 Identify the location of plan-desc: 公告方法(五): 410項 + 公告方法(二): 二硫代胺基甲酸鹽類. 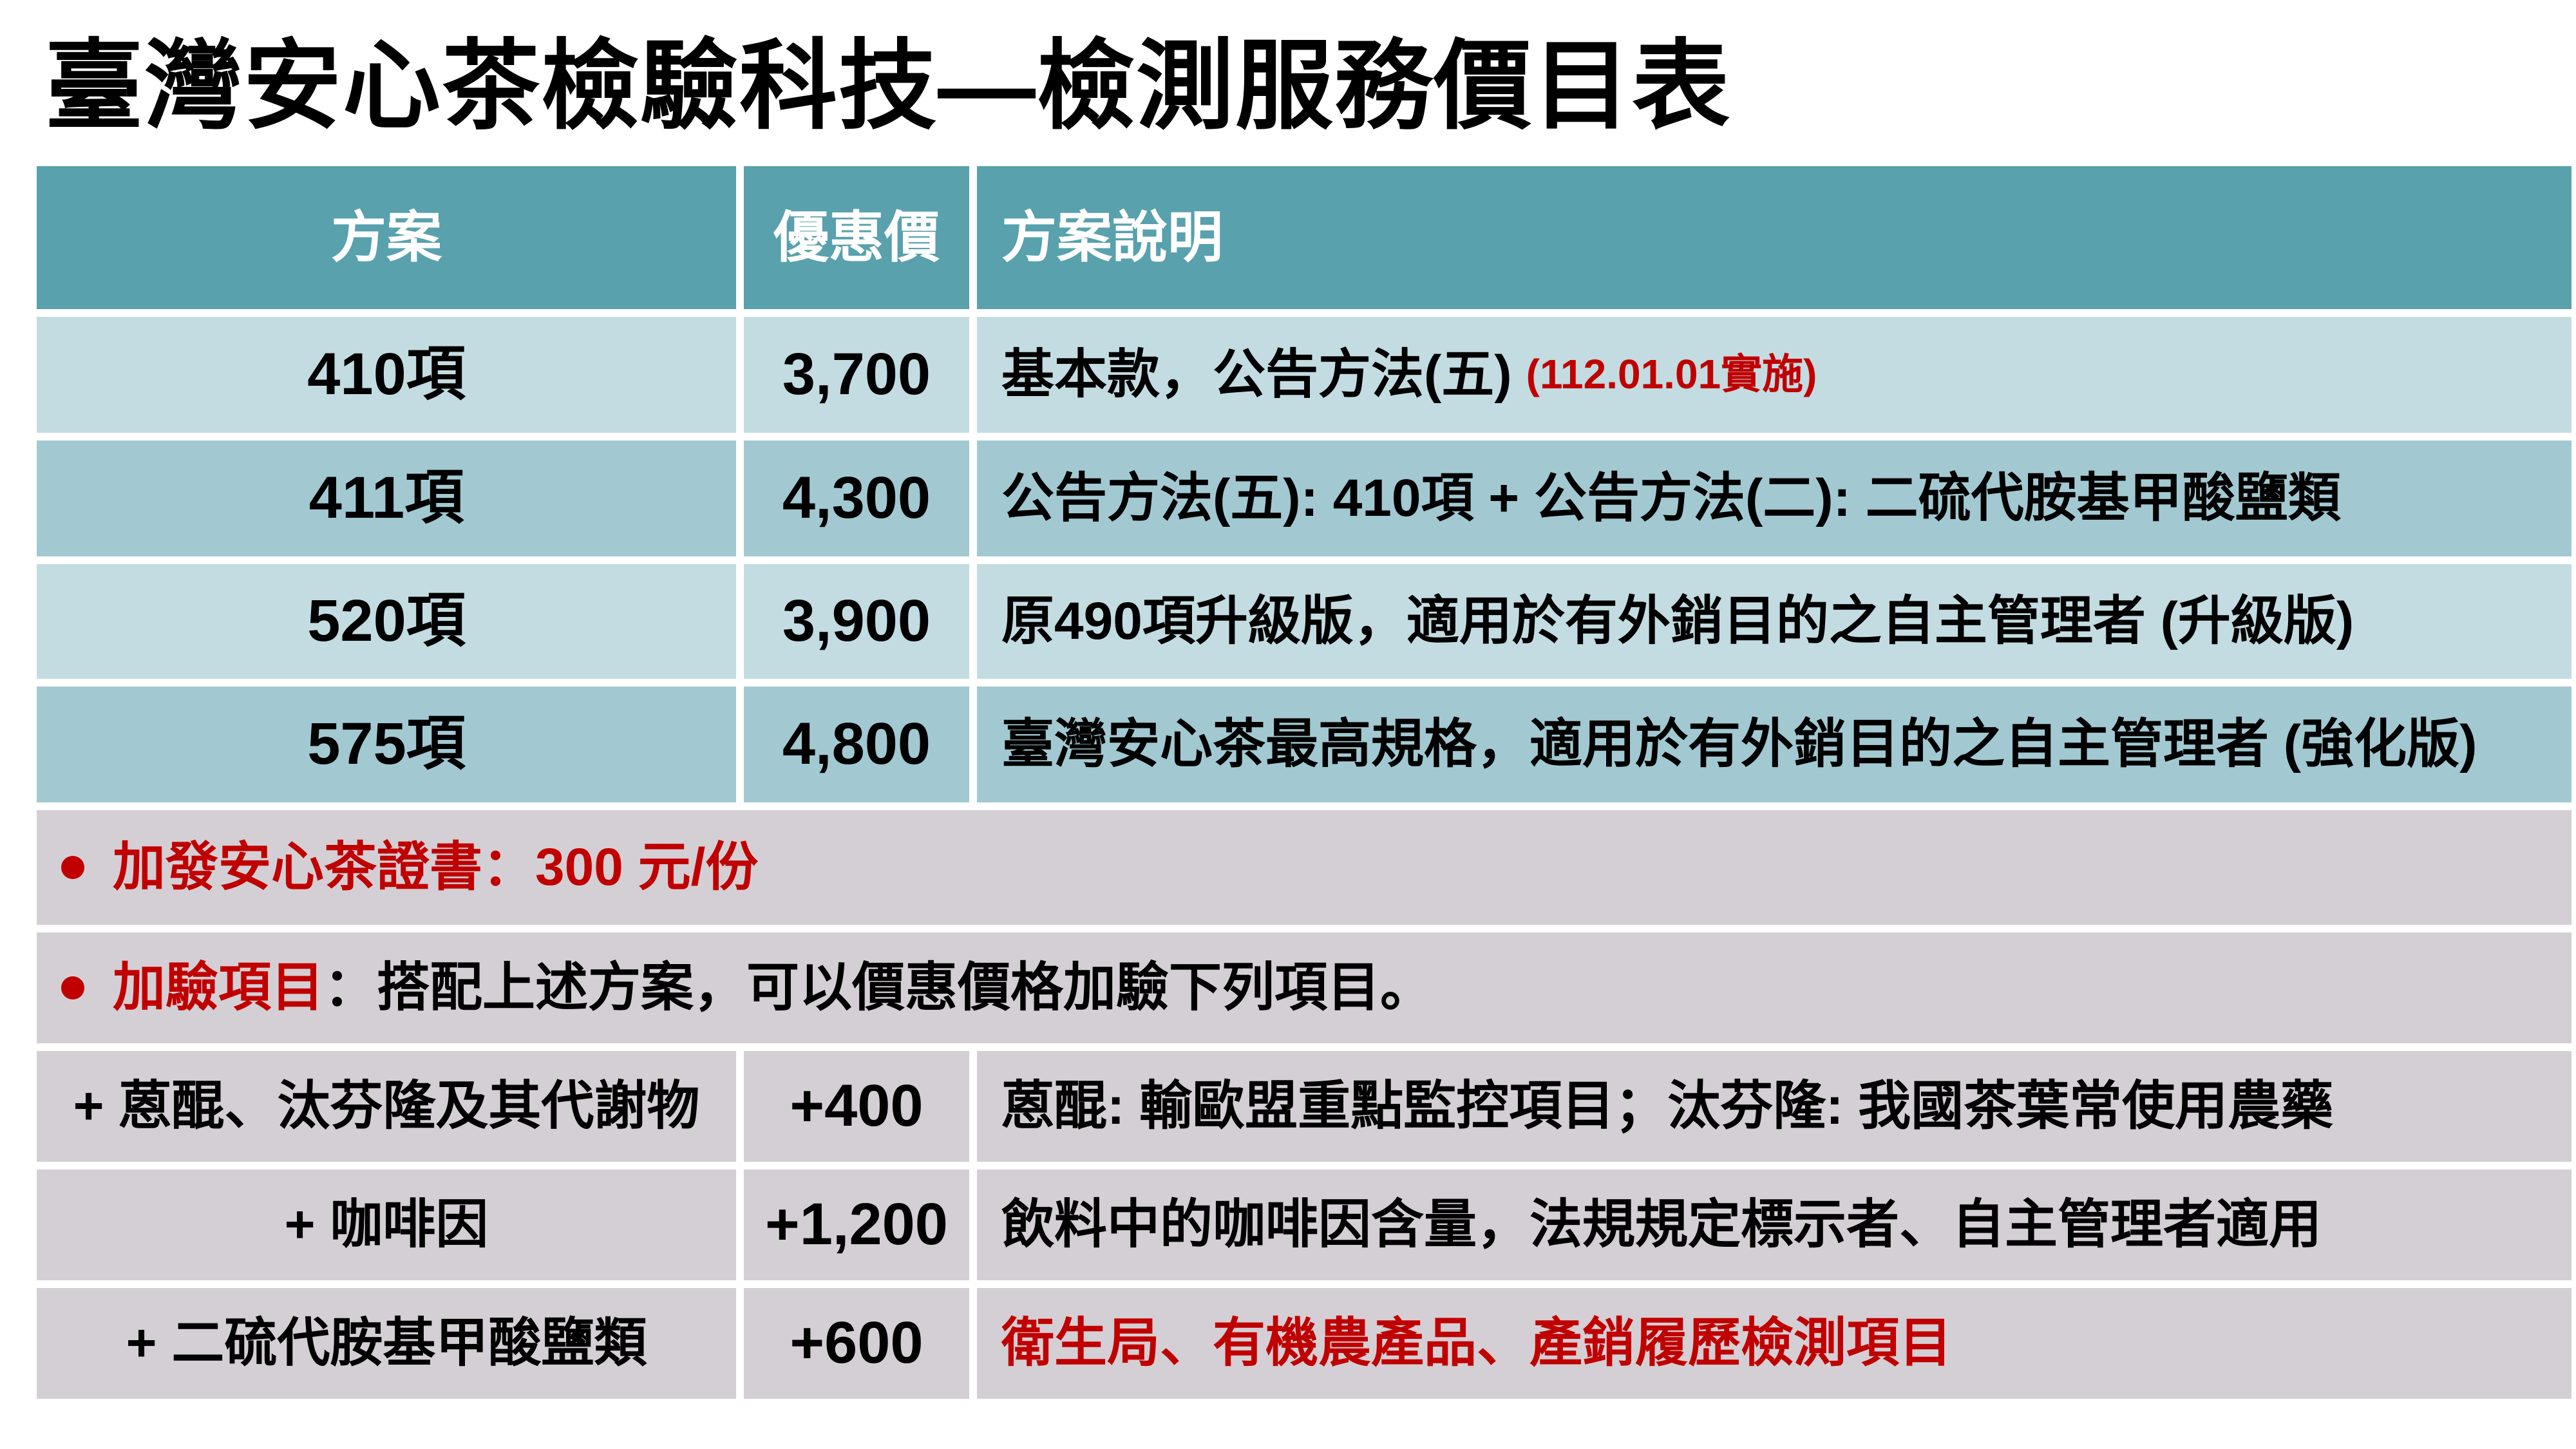
(1774, 498).